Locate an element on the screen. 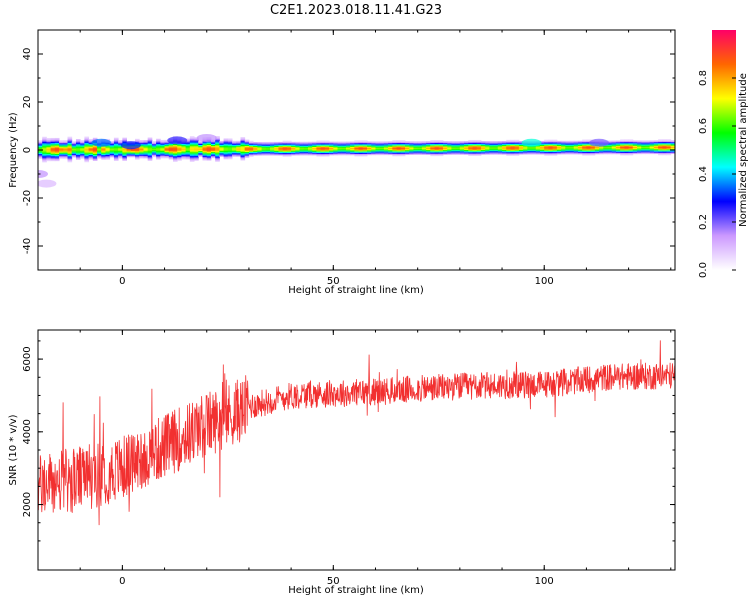  colorbar-tick-label: 0.4 is located at coordinates (703, 174).